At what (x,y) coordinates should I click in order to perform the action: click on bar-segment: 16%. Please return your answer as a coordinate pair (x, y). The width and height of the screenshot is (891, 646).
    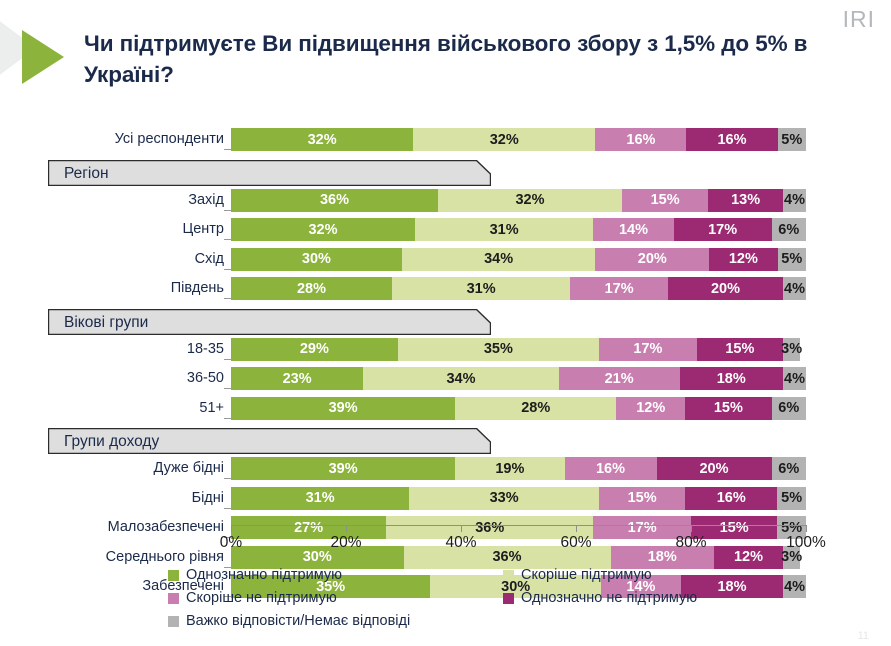
    Looking at the image, I should click on (732, 139).